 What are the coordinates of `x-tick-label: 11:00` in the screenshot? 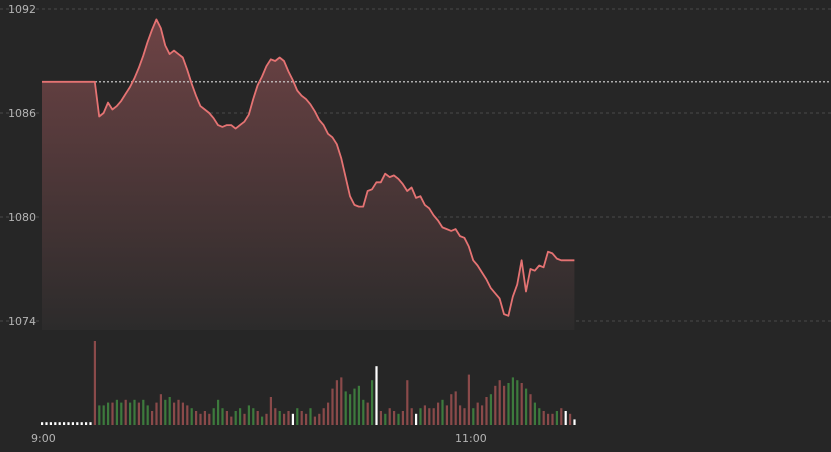 It's located at (471, 438).